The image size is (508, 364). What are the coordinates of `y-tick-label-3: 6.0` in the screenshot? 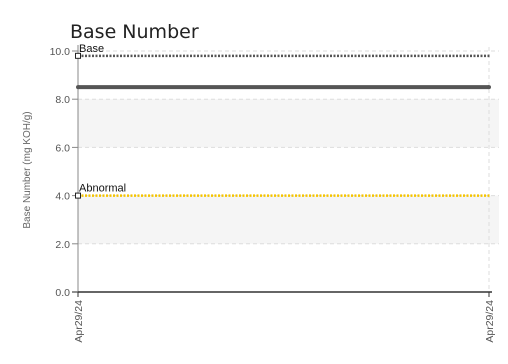 It's located at (62, 148).